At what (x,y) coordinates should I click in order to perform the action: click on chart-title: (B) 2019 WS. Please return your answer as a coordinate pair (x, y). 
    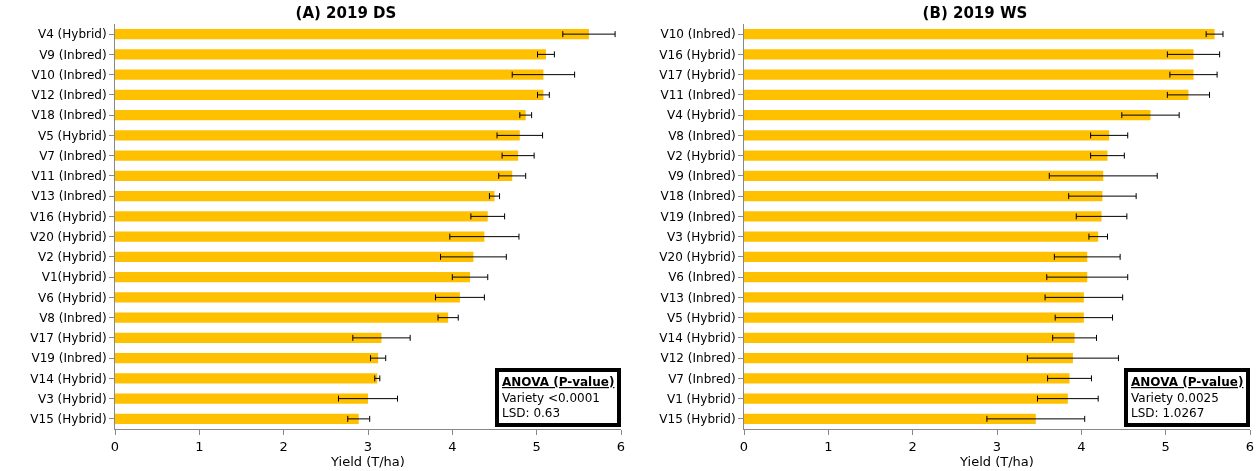
    Looking at the image, I should click on (975, 12).